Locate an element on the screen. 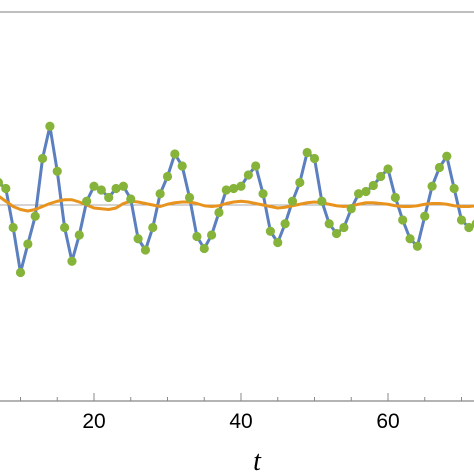  x-axis-label: t is located at coordinates (257, 460).